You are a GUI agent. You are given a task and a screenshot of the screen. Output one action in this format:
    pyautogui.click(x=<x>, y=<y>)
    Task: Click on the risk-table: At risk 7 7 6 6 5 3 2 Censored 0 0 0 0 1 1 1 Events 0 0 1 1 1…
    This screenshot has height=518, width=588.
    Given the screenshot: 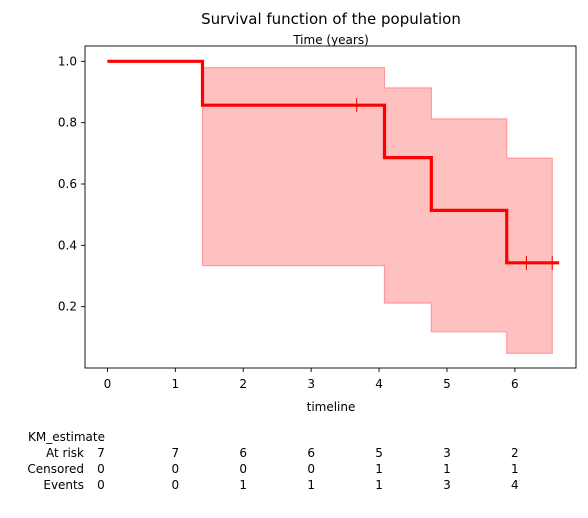 What is the action you would take?
    pyautogui.click(x=272, y=469)
    